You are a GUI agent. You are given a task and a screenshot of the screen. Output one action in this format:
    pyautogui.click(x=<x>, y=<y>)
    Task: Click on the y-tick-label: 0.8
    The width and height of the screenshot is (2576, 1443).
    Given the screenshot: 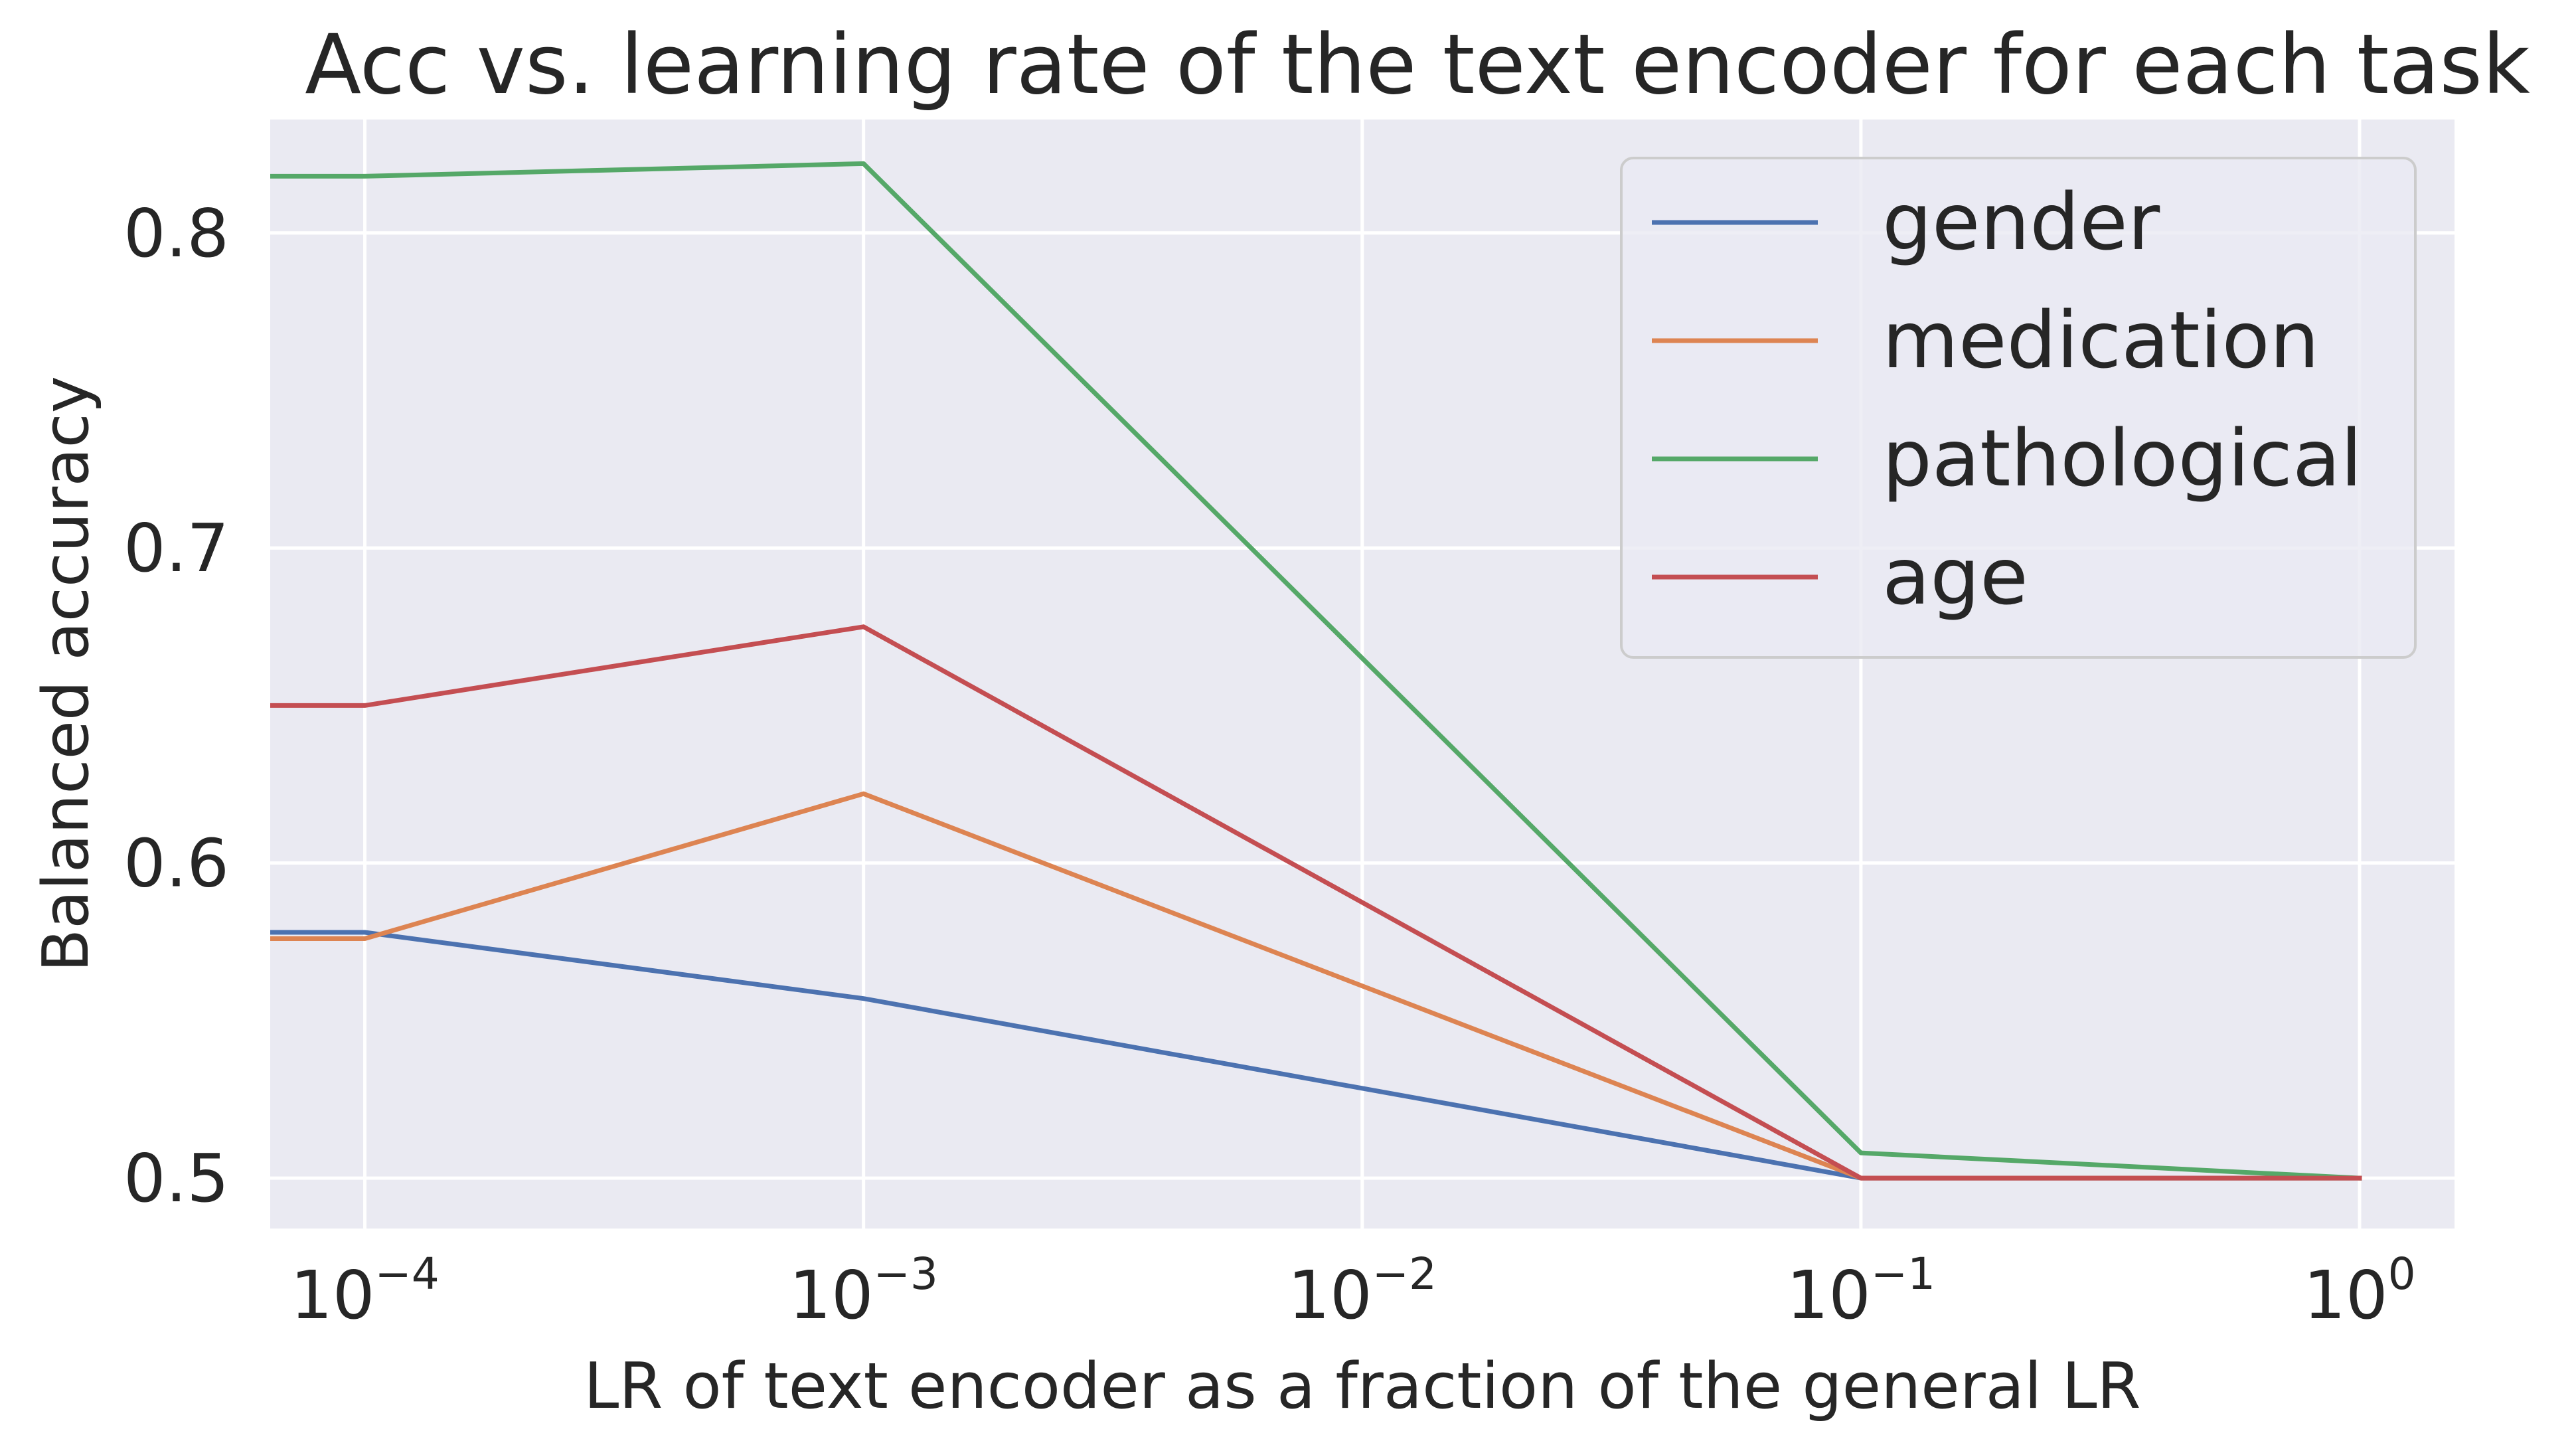 What is the action you would take?
    pyautogui.click(x=176, y=233)
    